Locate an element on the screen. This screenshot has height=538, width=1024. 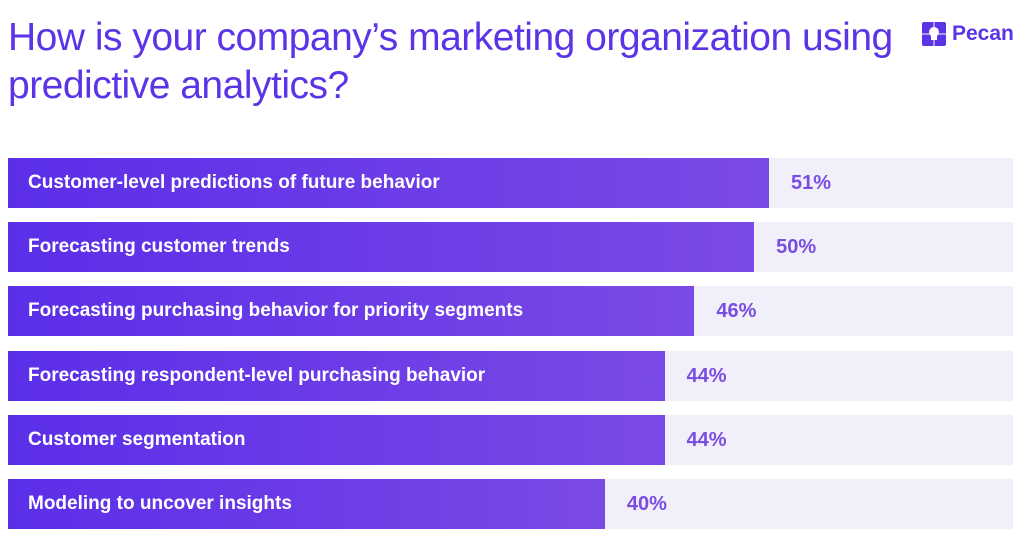
pecan-logo: Pecan is located at coordinates (968, 34).